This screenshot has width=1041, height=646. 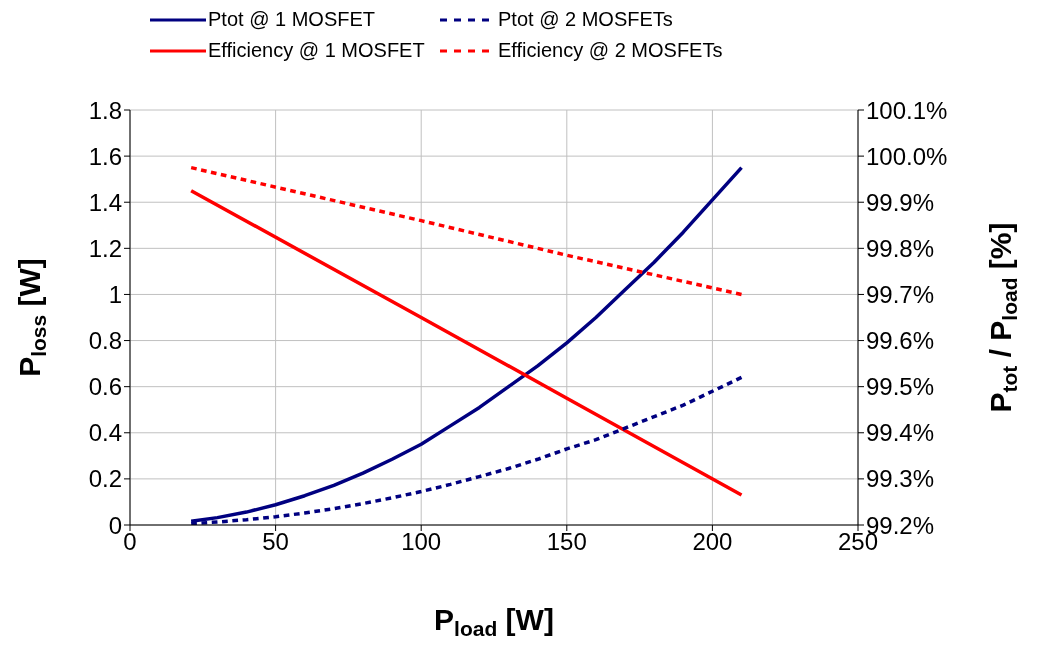 I want to click on y-tick-label: 0.2, so click(x=105, y=479).